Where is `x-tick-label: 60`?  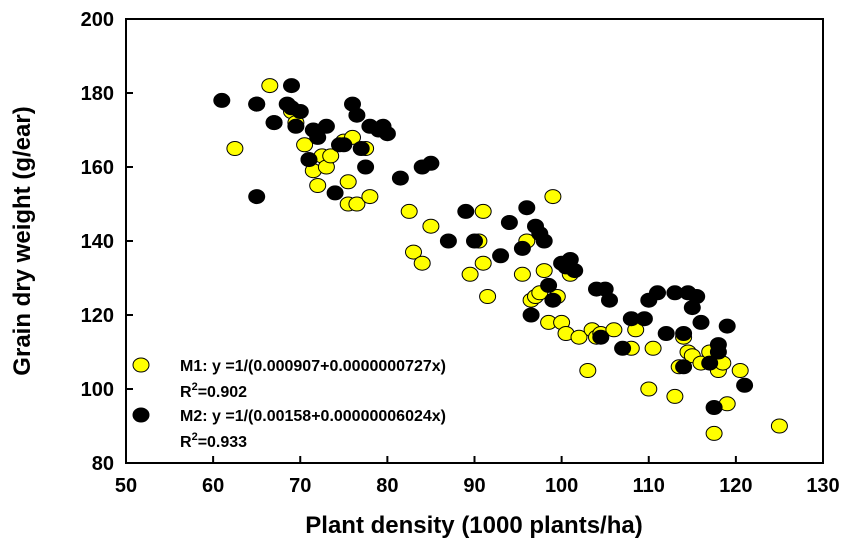
x-tick-label: 60 is located at coordinates (213, 486).